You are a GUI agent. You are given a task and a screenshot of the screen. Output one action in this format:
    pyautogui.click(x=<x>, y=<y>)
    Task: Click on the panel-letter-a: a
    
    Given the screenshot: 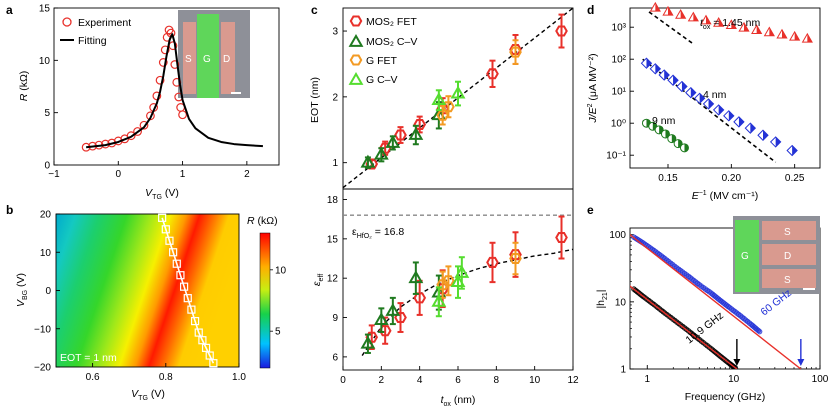 What is the action you would take?
    pyautogui.click(x=9, y=10)
    